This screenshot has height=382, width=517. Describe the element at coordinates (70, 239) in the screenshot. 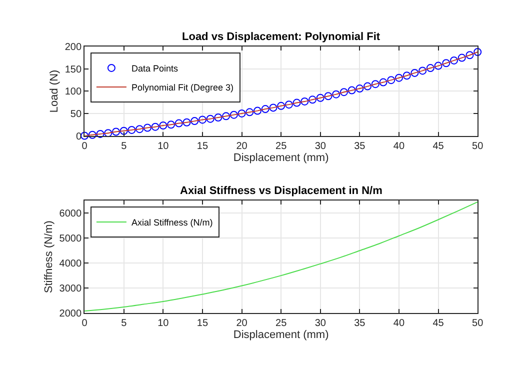

I see `y-tick-label: 5000` at that location.